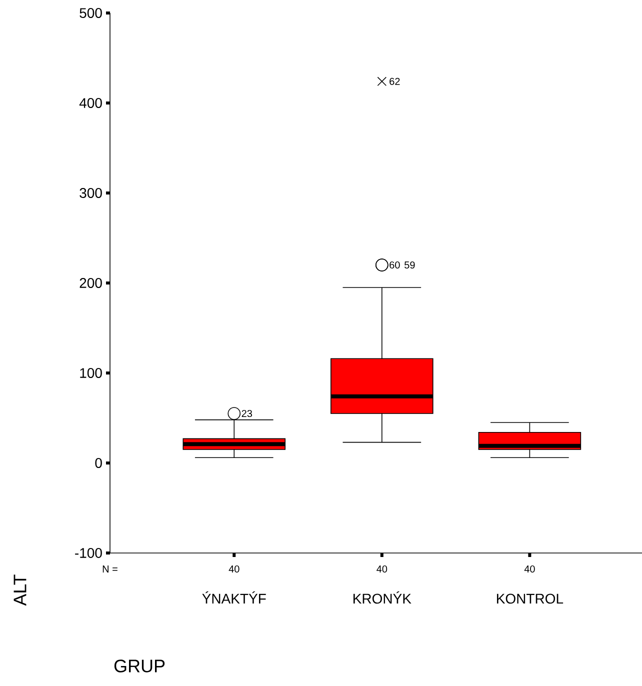 Image resolution: width=642 pixels, height=686 pixels. Describe the element at coordinates (382, 597) in the screenshot. I see `x-tick-label: KRONÝK` at that location.